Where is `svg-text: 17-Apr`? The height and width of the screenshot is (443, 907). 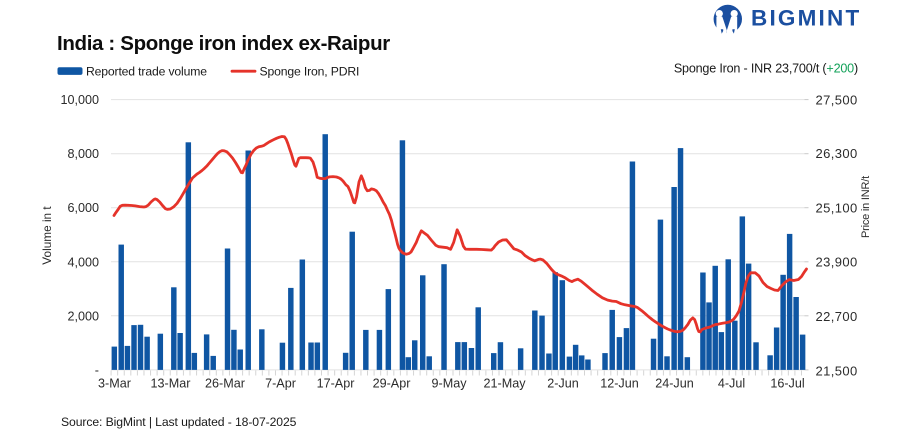 svg-text: 17-Apr is located at coordinates (336, 384).